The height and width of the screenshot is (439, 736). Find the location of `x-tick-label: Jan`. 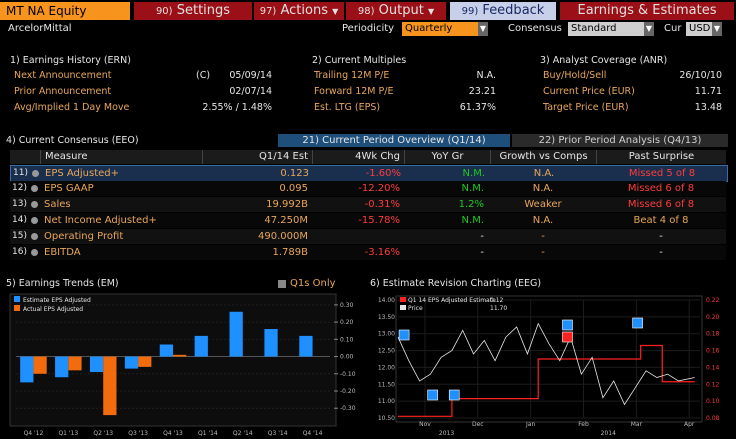

x-tick-label: Jan is located at coordinates (530, 424).